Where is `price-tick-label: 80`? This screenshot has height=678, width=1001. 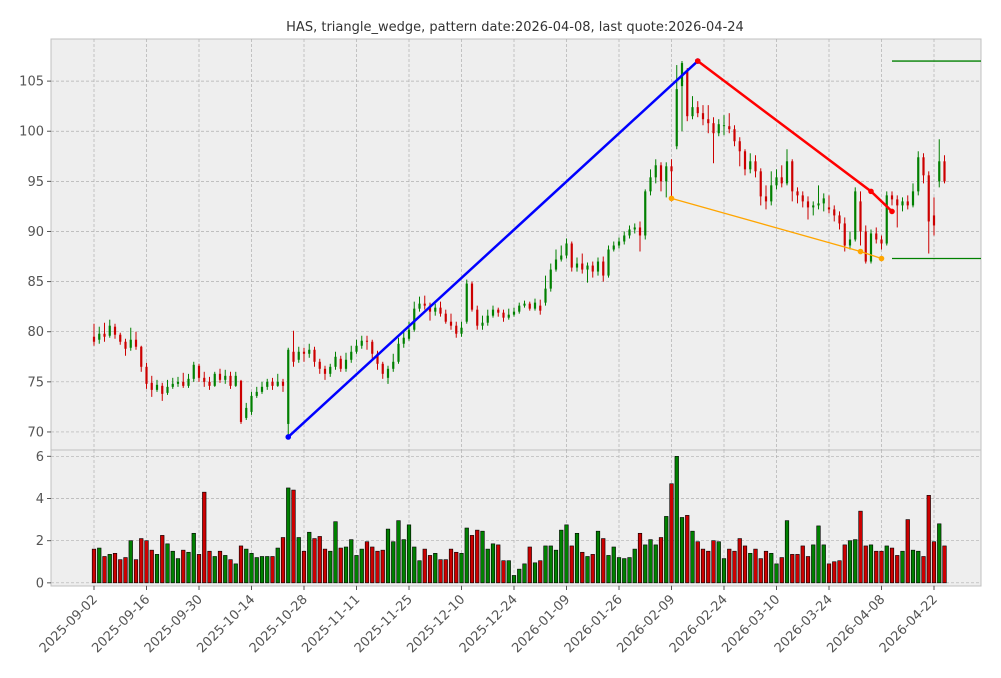
price-tick-label: 80 is located at coordinates (35, 332).